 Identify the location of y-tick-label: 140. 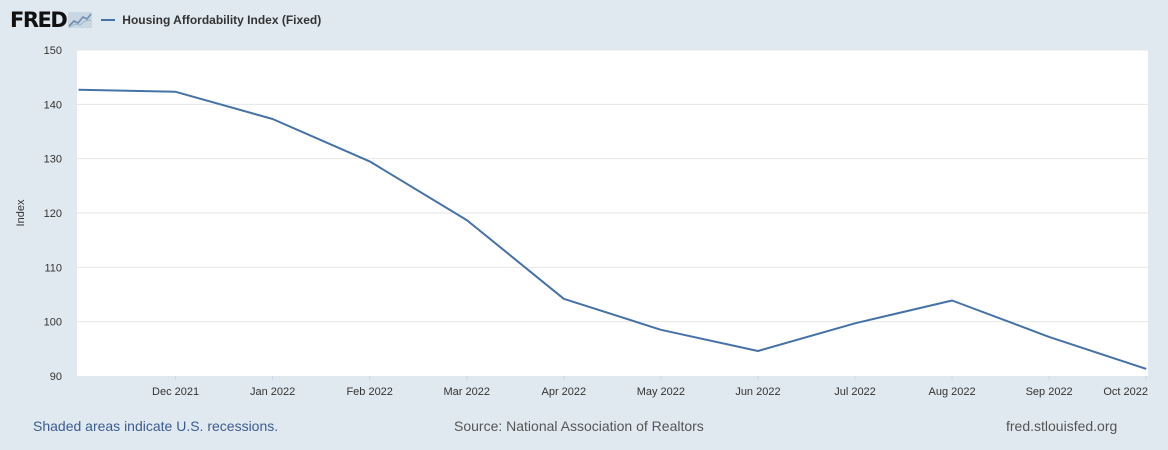
(53, 105).